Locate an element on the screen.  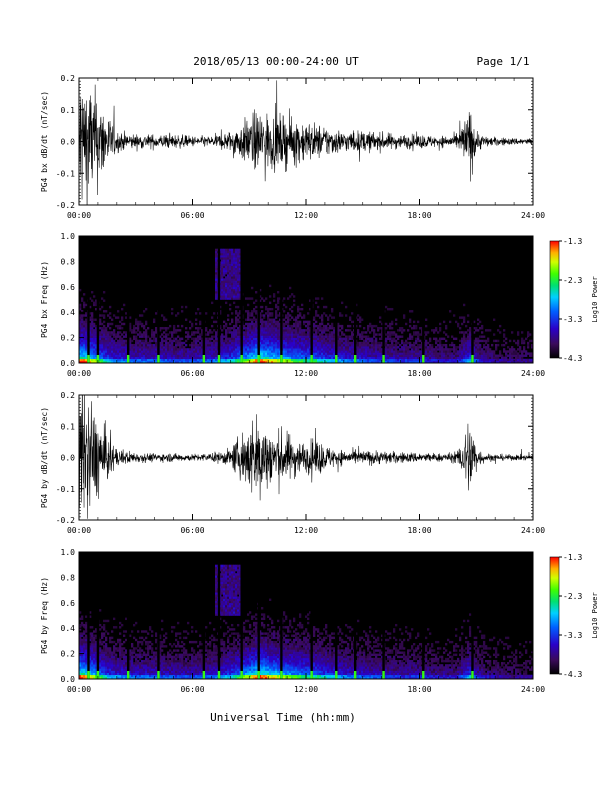
y-tick-label: 1.0 is located at coordinates (68, 236).